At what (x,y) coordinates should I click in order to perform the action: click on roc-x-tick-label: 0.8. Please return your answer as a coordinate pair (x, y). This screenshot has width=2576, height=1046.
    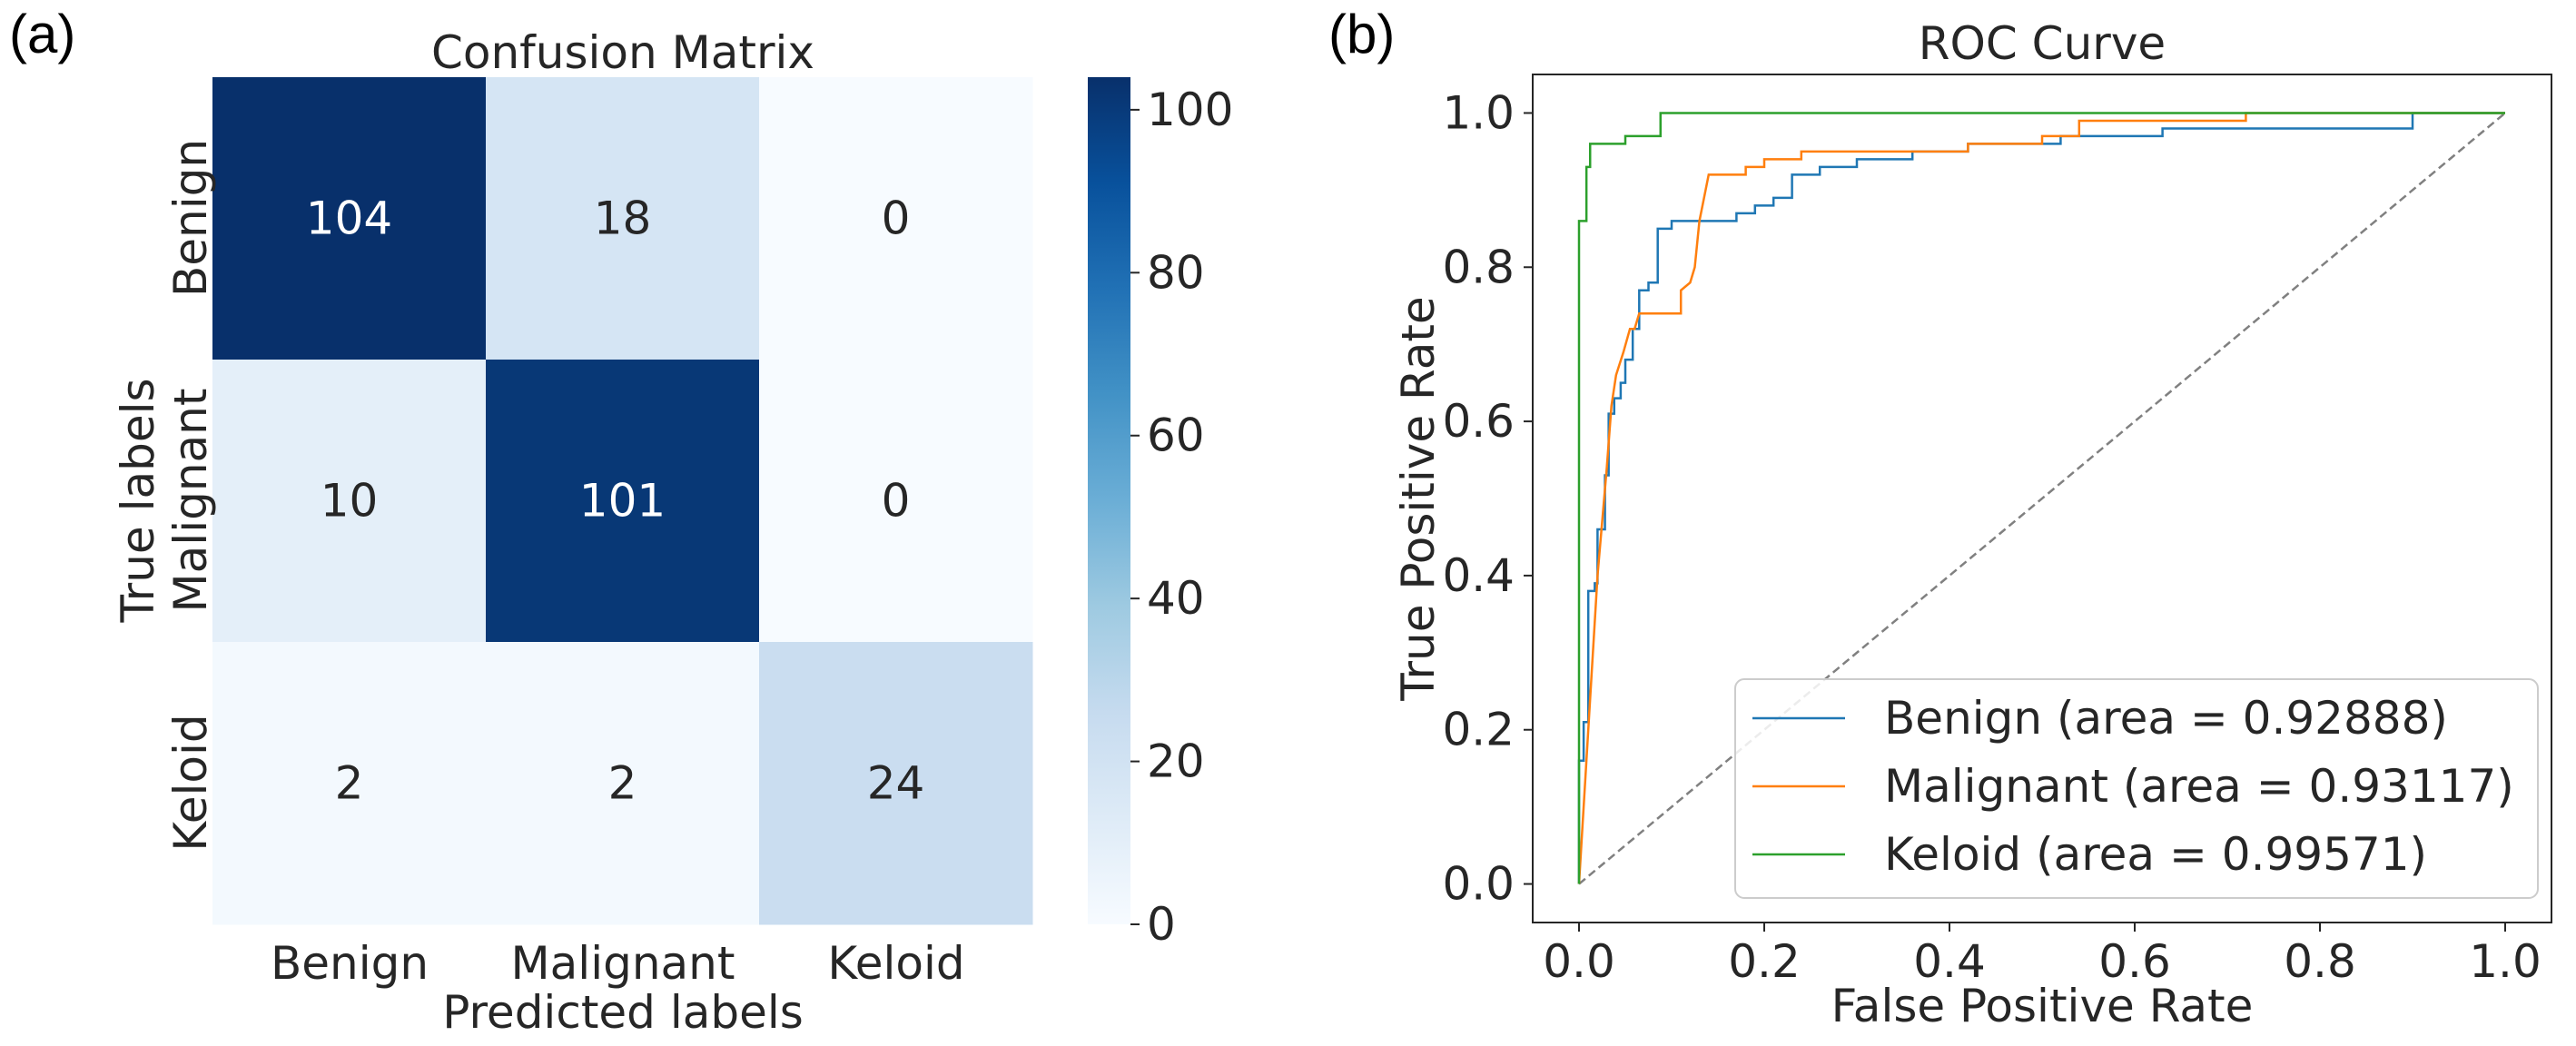
    Looking at the image, I should click on (2320, 961).